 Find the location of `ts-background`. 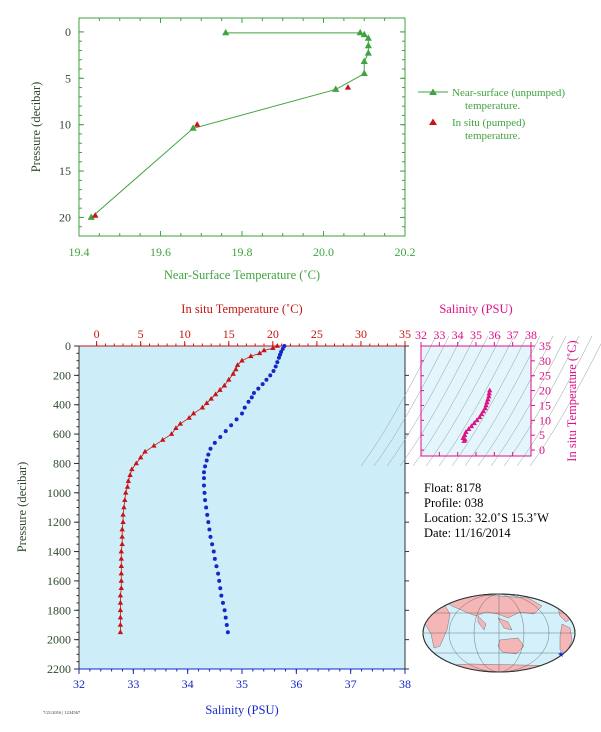

ts-background is located at coordinates (476, 401).